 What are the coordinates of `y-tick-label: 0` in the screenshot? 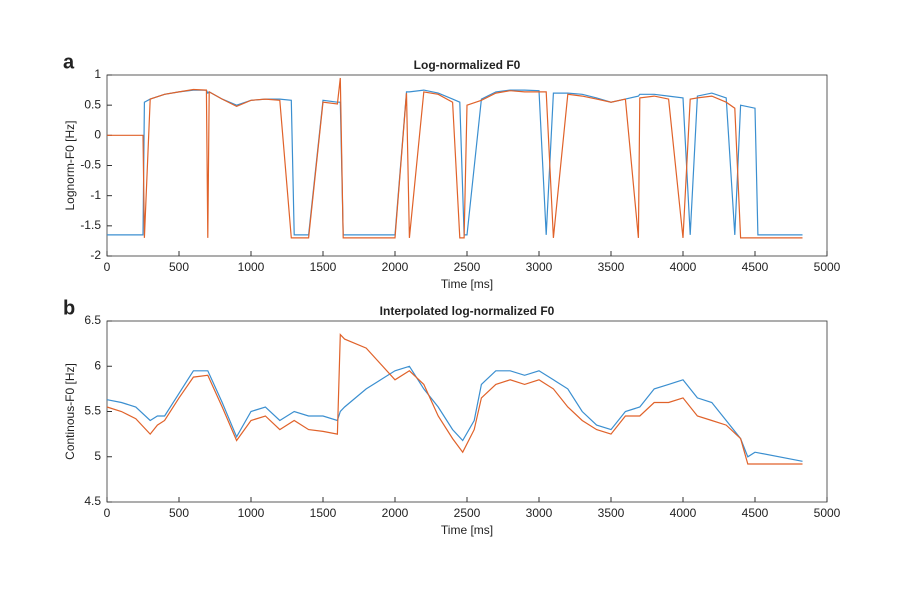 It's located at (97, 135).